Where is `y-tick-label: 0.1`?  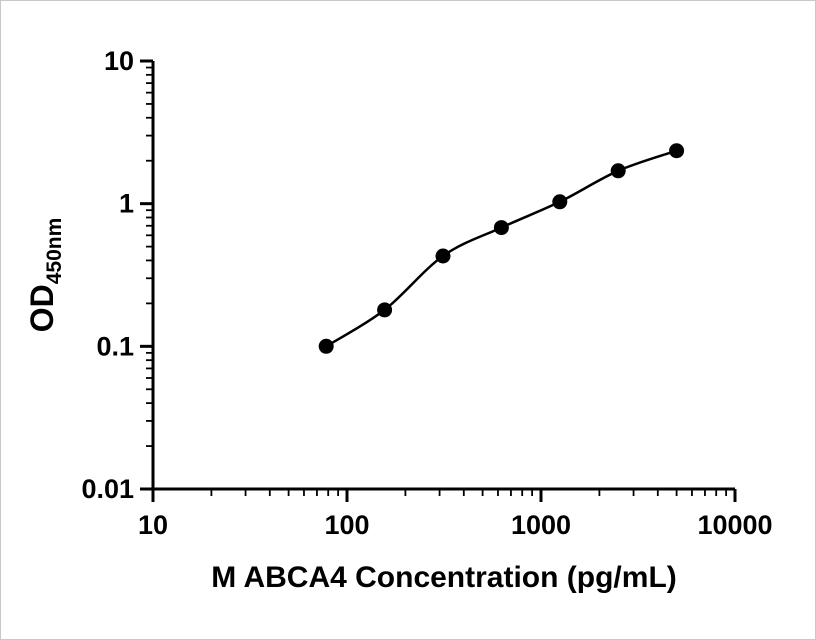
y-tick-label: 0.1 is located at coordinates (115, 346).